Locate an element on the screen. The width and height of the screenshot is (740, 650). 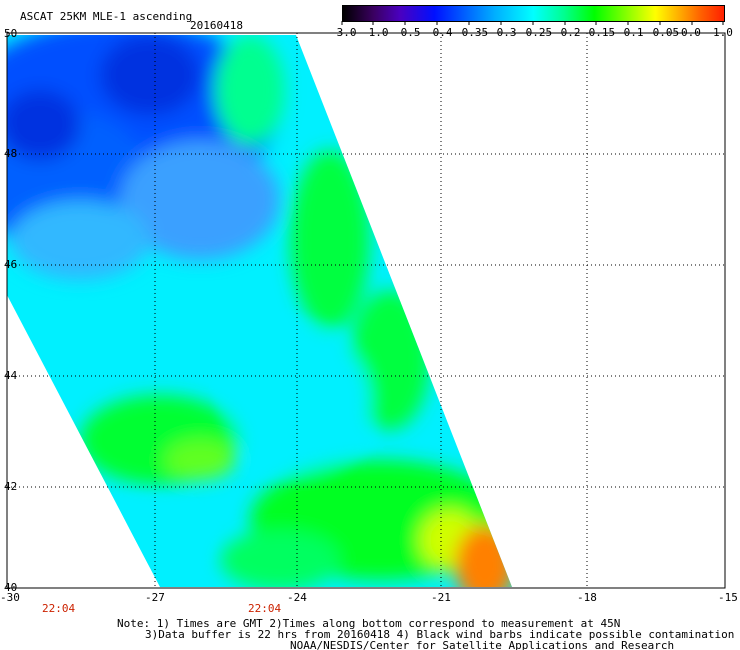
lon-label: -27 is located at coordinates (155, 597).